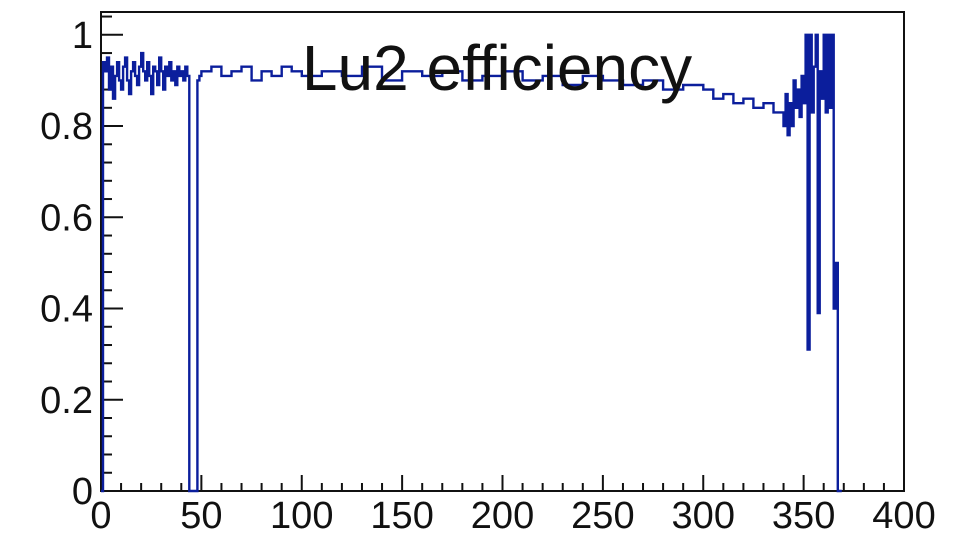 The height and width of the screenshot is (533, 969). I want to click on y-tick-label: 0.2, so click(66, 401).